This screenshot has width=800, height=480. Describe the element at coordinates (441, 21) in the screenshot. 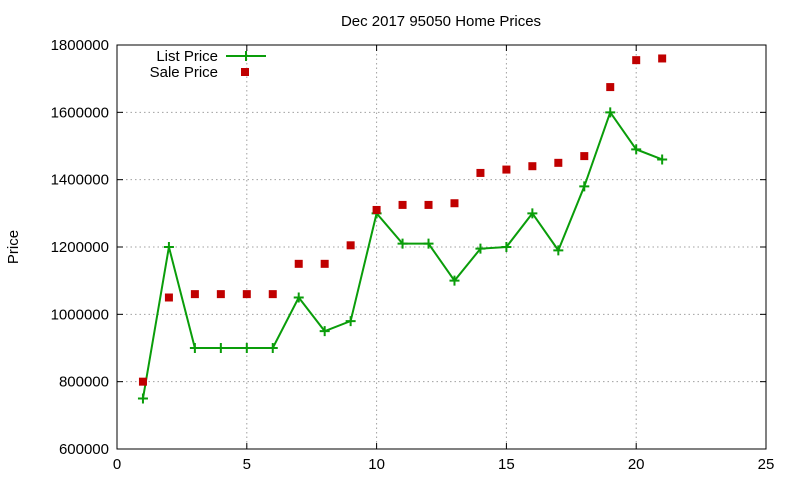

I see `chart-title: Dec 2017 95050 Home Prices` at that location.